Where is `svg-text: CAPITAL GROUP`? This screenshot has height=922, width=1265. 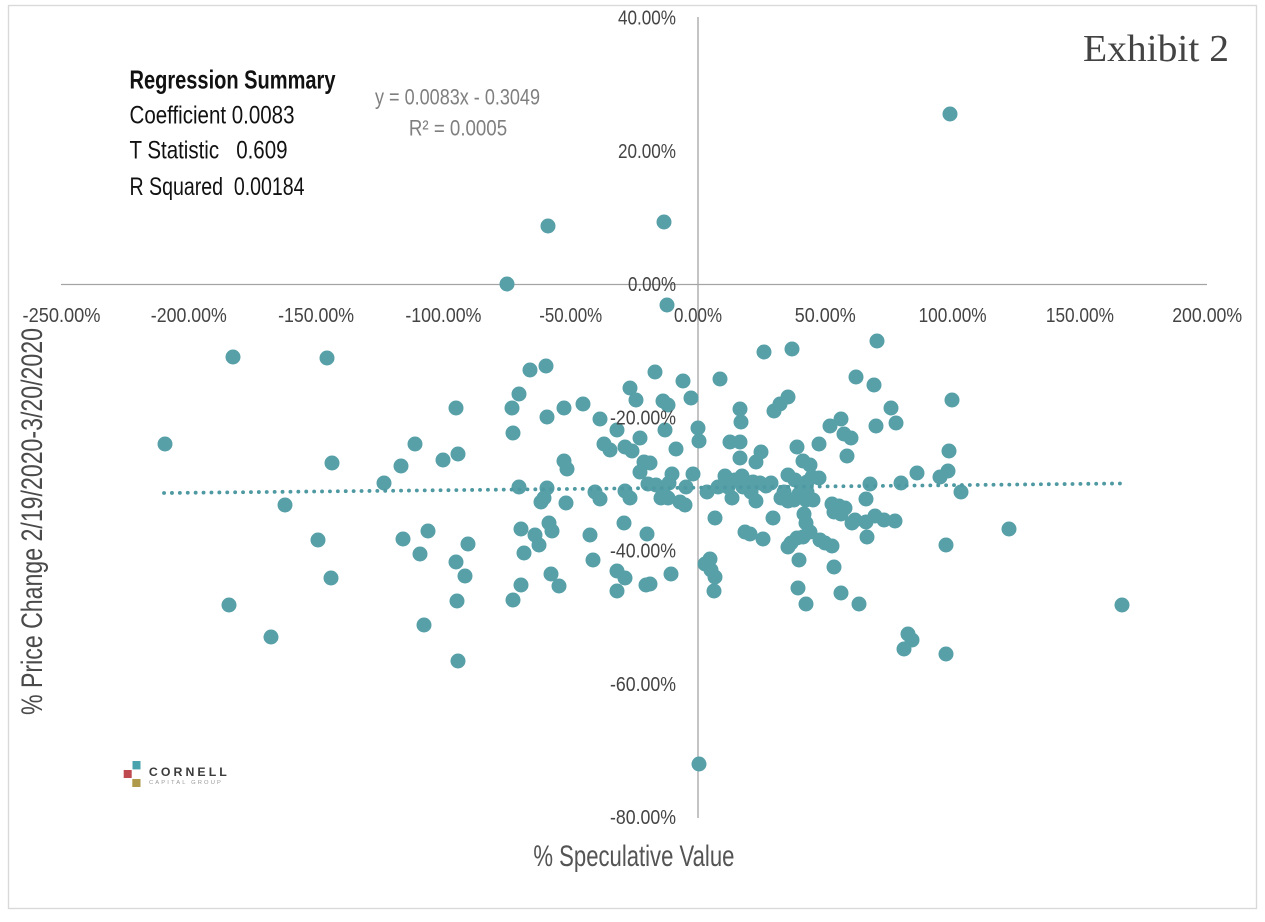 svg-text: CAPITAL GROUP is located at coordinates (186, 783).